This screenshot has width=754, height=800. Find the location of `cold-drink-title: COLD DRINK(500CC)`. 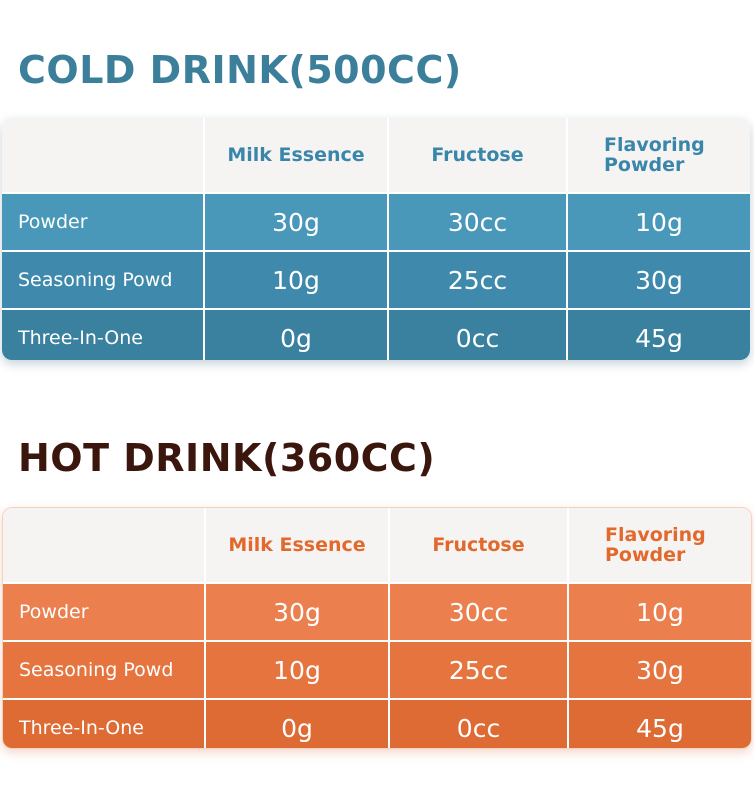

cold-drink-title: COLD DRINK(500CC) is located at coordinates (240, 70).